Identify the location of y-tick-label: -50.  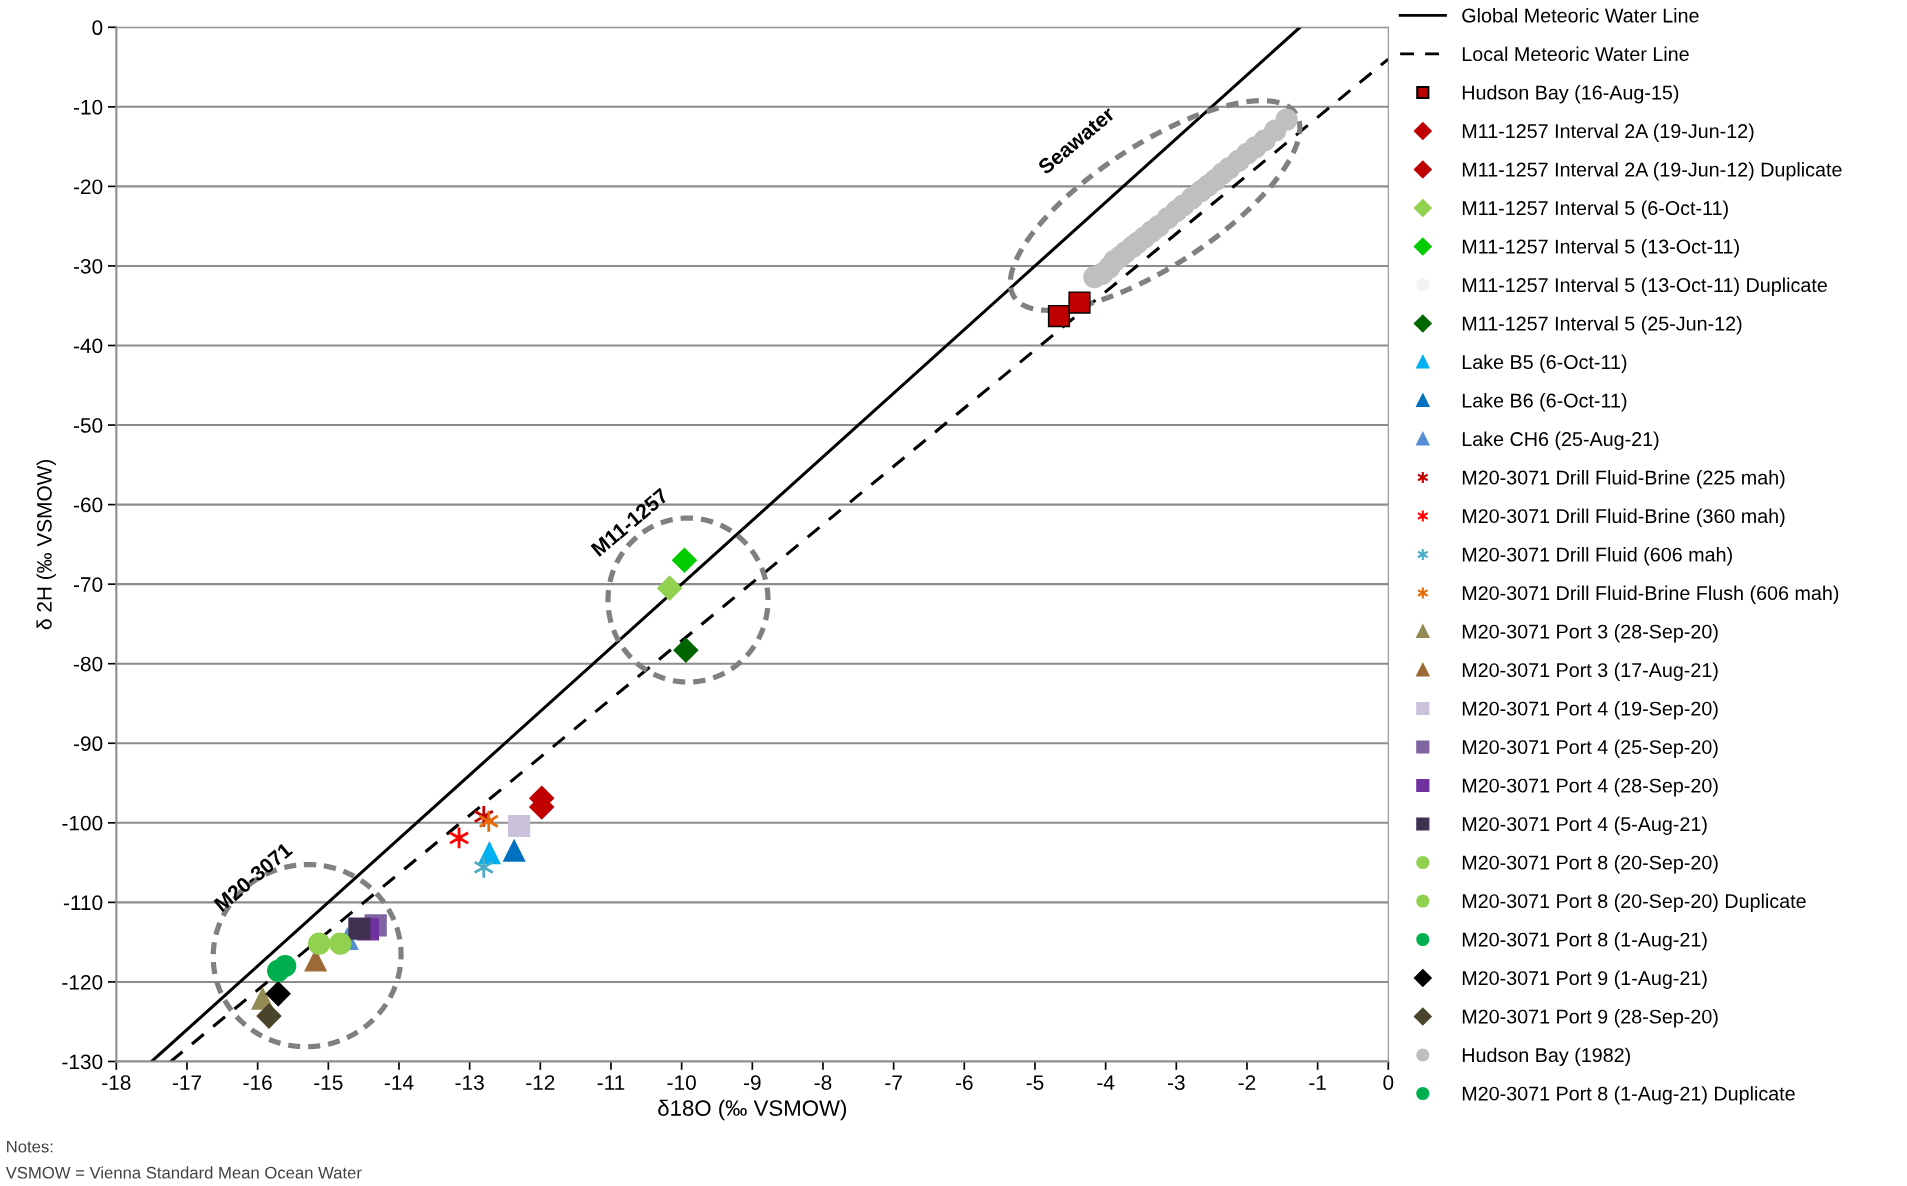
(88, 425).